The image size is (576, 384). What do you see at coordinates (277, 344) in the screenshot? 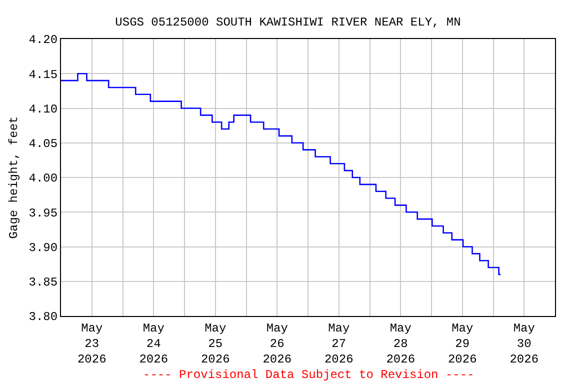
I see `x-tick-label: May 26 2026` at bounding box center [277, 344].